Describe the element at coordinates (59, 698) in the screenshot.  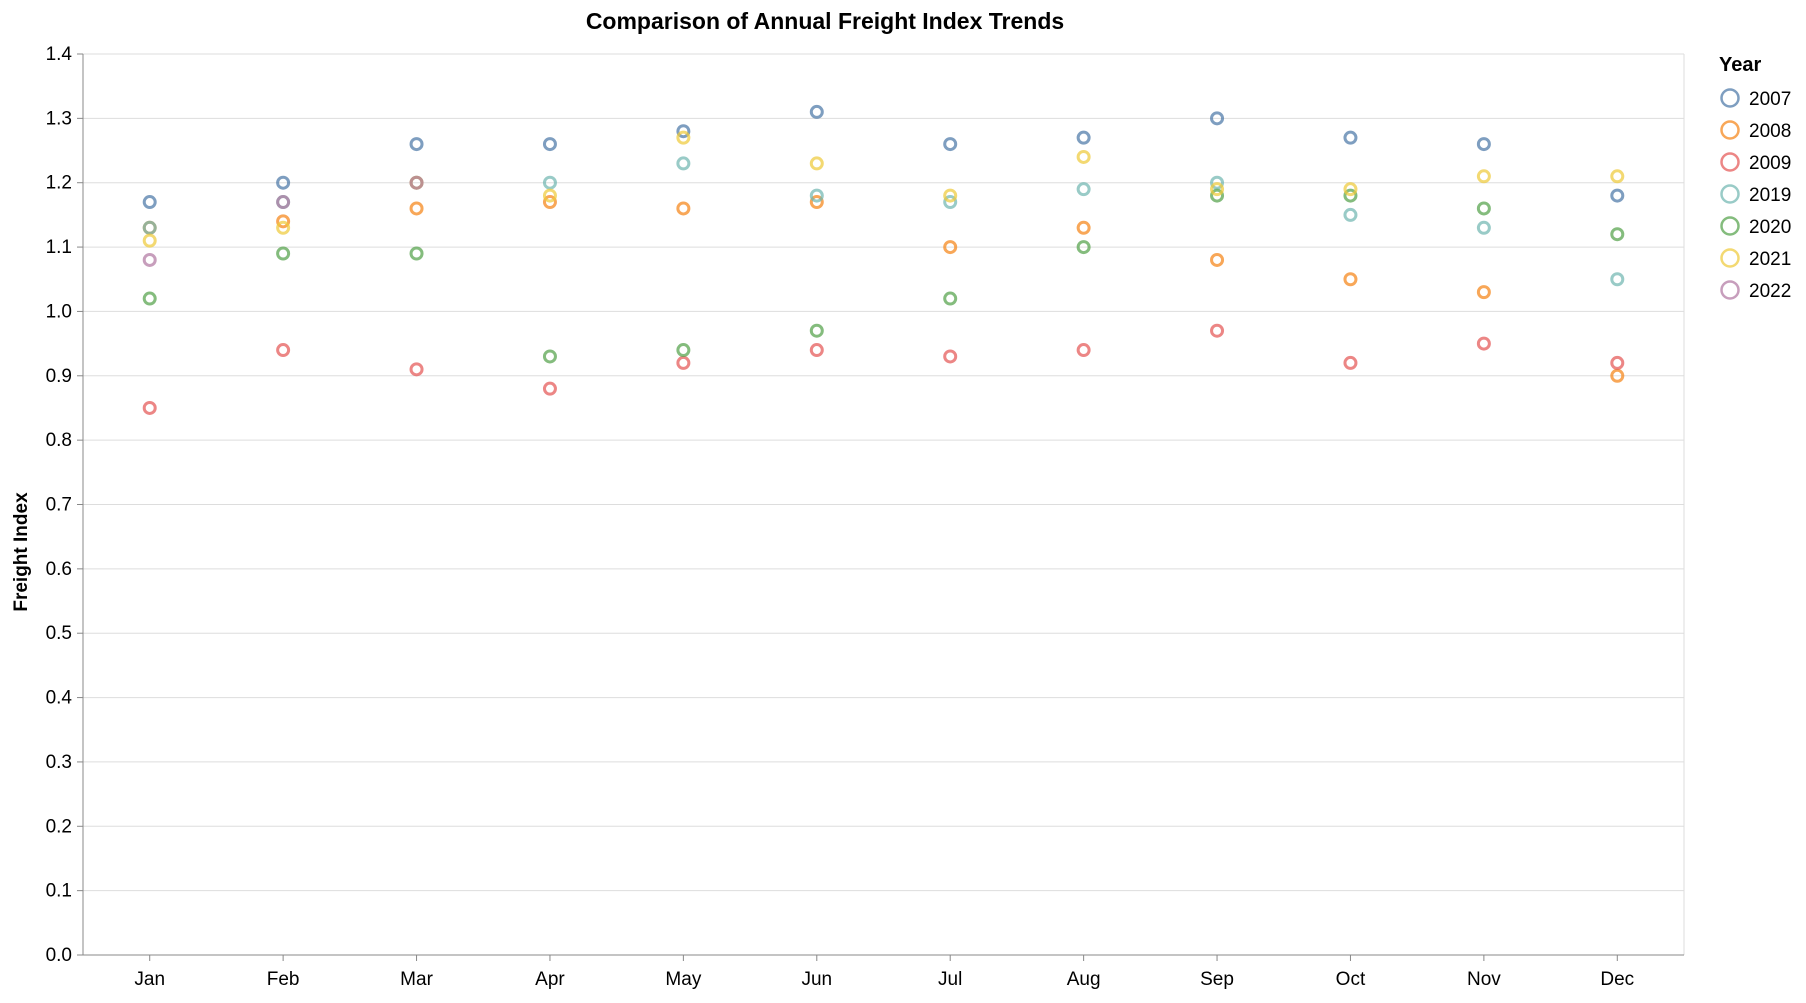
I see `y-tick-label: 0.4` at that location.